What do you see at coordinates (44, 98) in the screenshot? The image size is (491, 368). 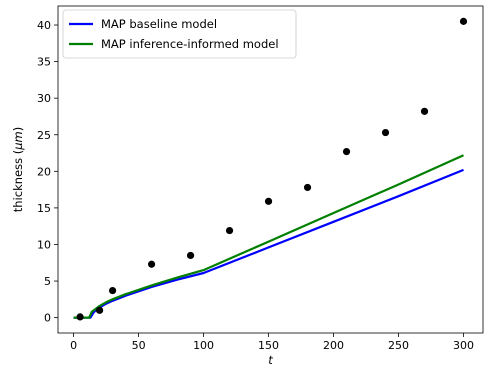 I see `y-tick-label: 30` at bounding box center [44, 98].